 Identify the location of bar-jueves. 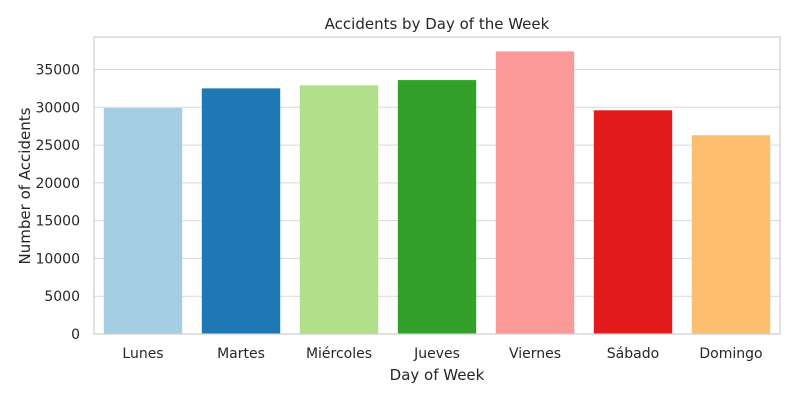
(437, 207).